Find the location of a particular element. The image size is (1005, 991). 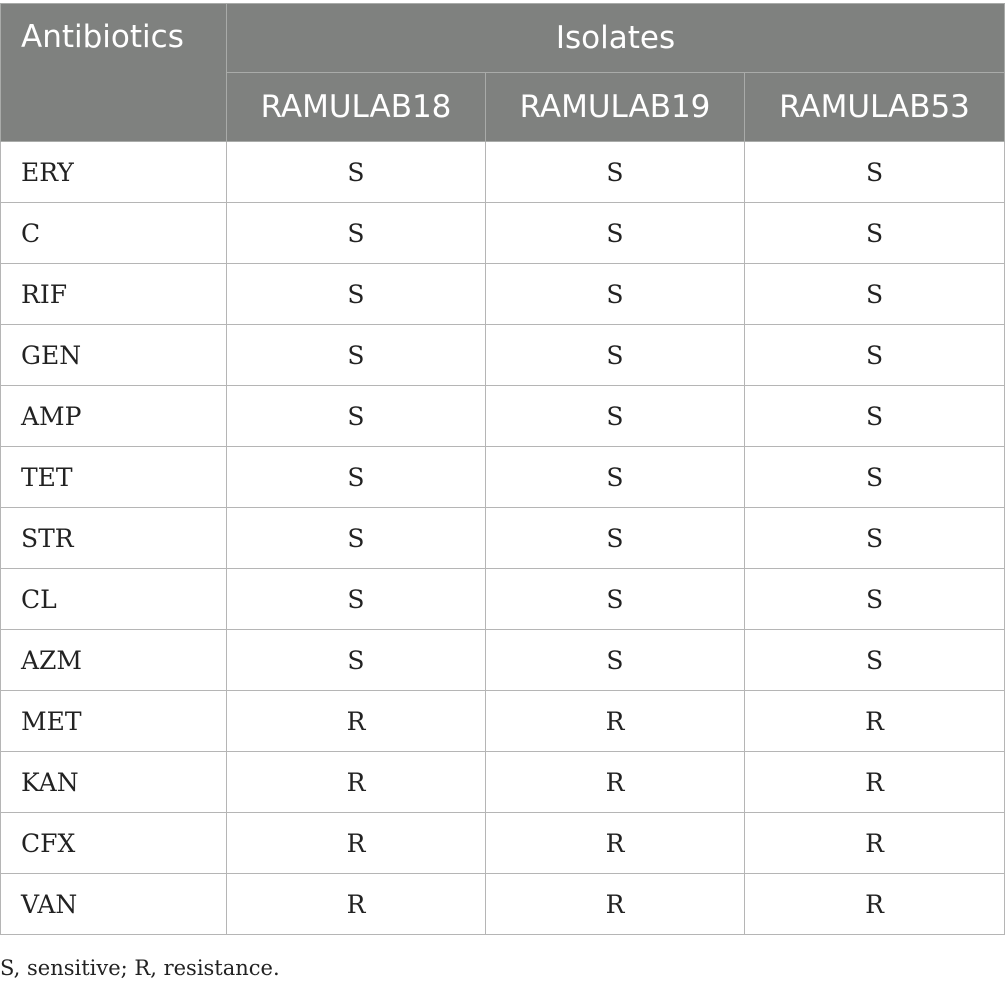

table-row: VAN R R R is located at coordinates (502, 904).